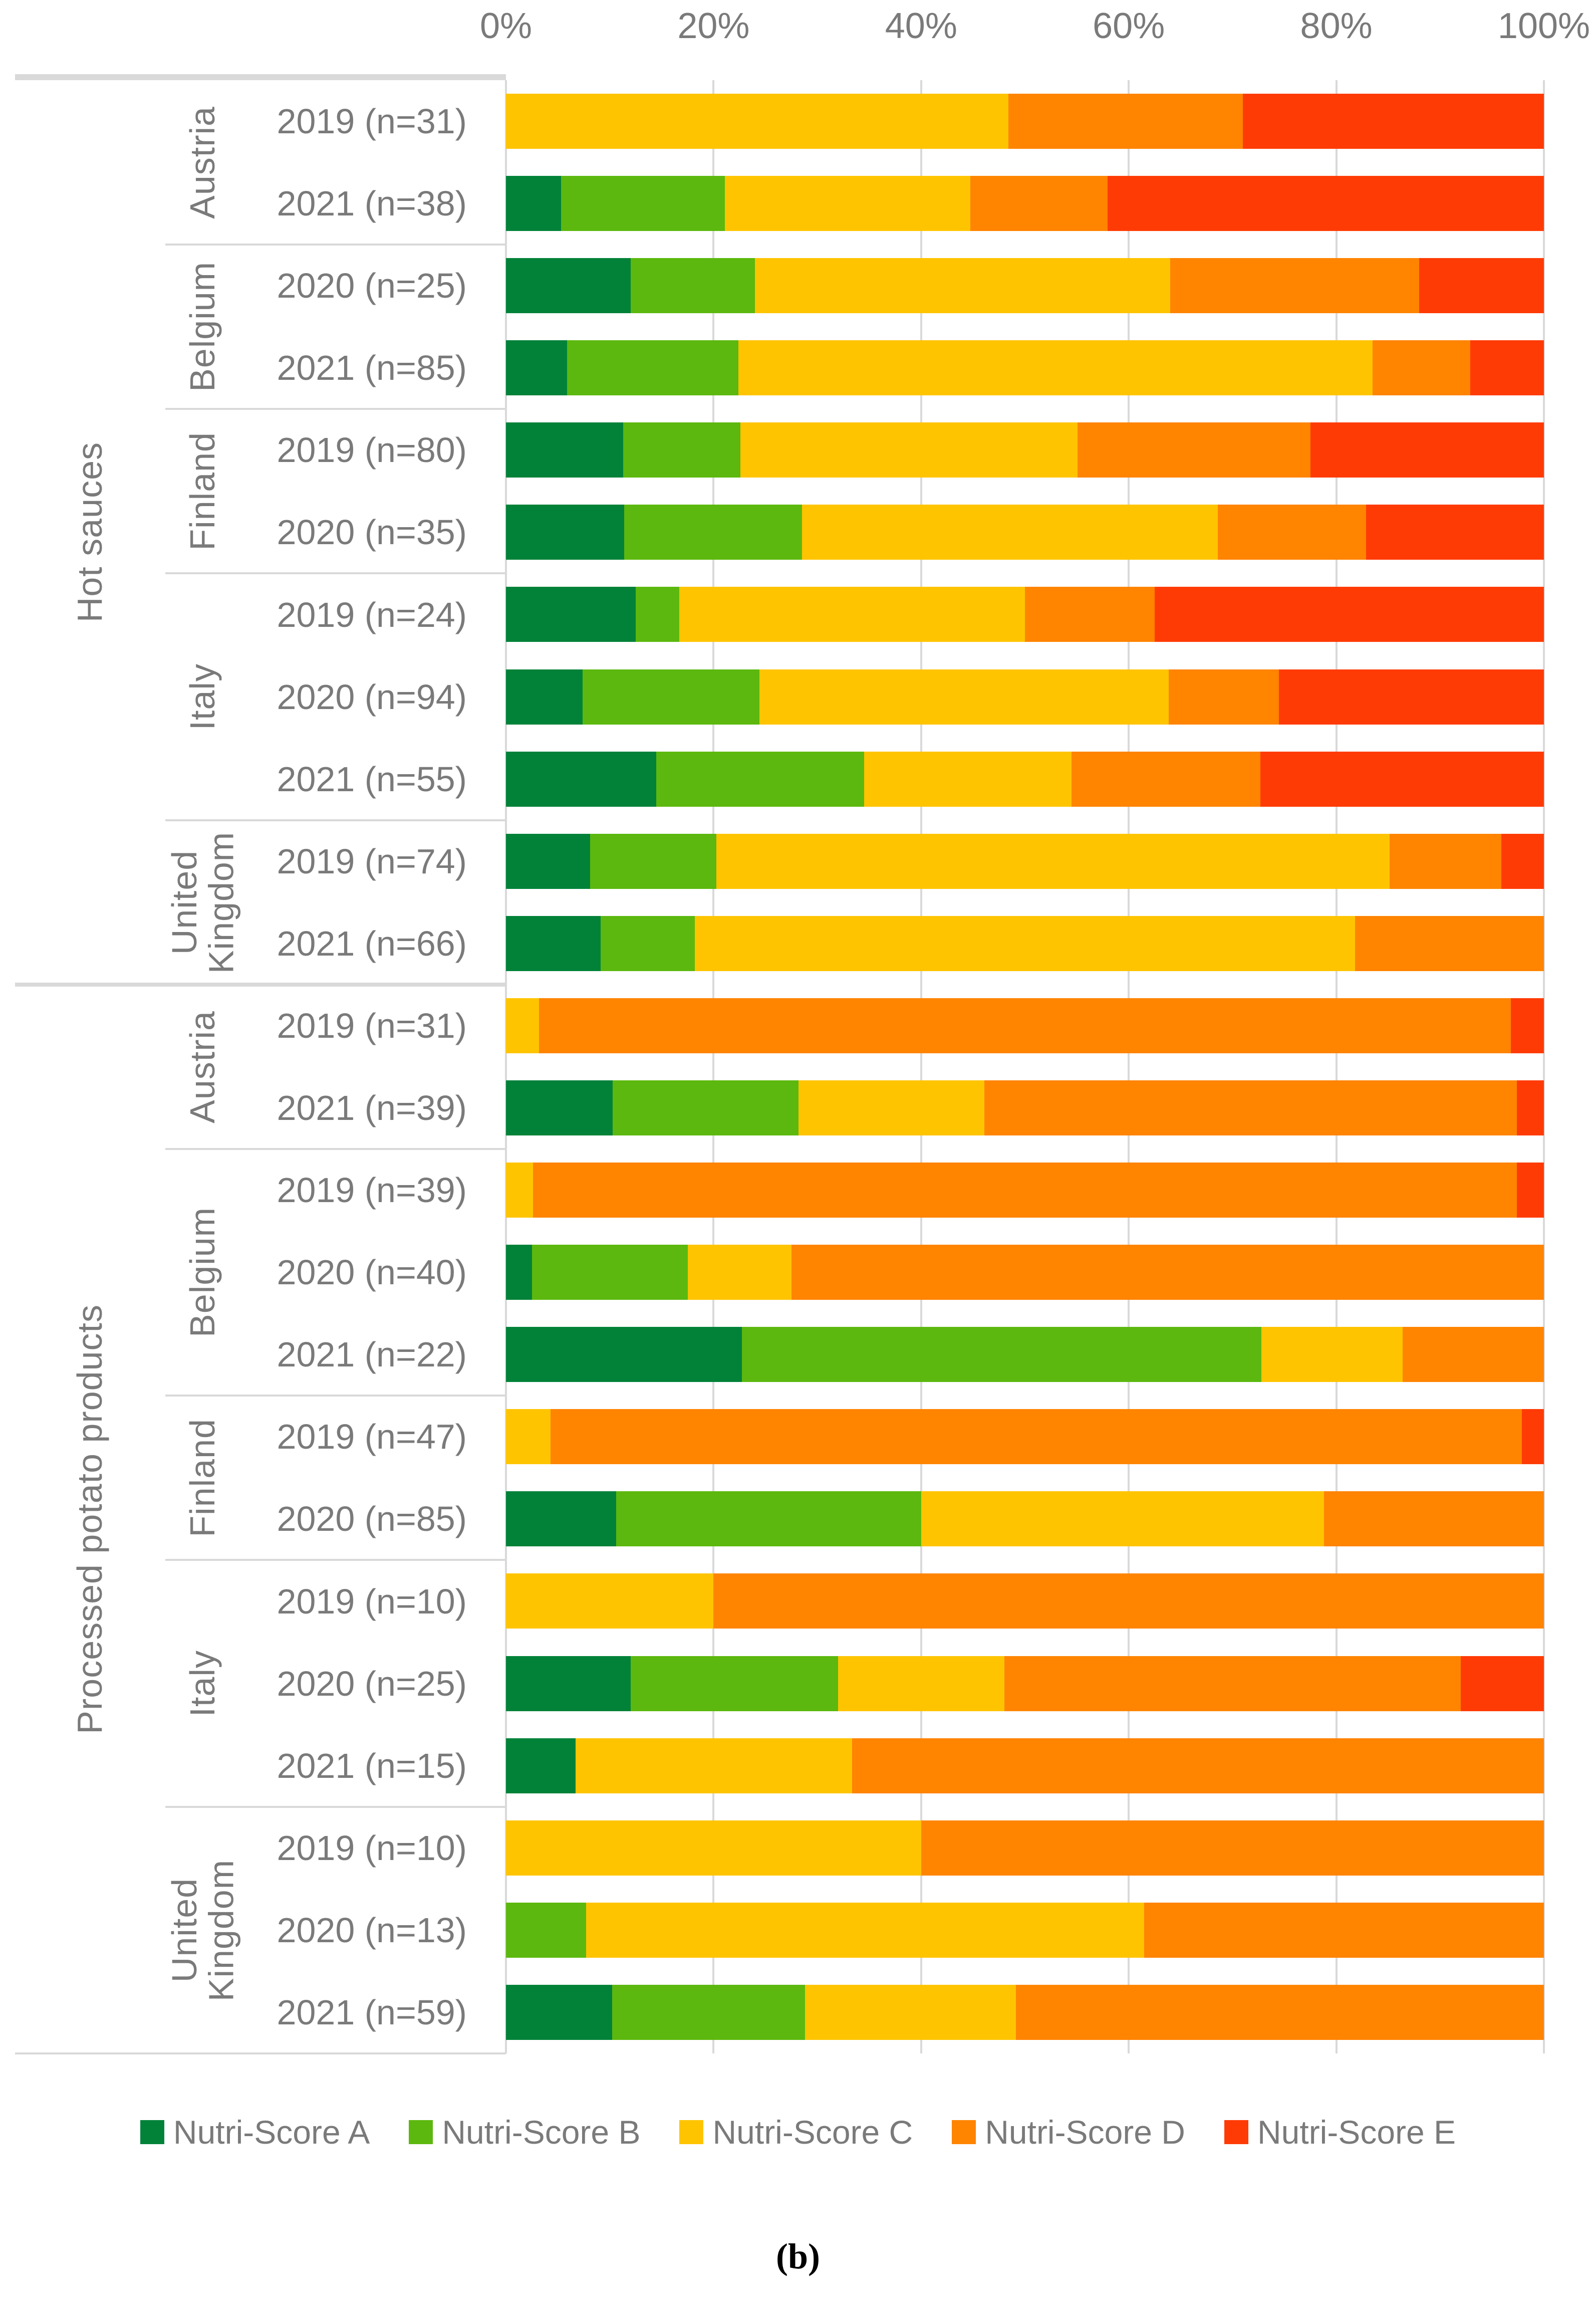 Image resolution: width=1596 pixels, height=2307 pixels. I want to click on country-label-text: Austria, so click(202, 162).